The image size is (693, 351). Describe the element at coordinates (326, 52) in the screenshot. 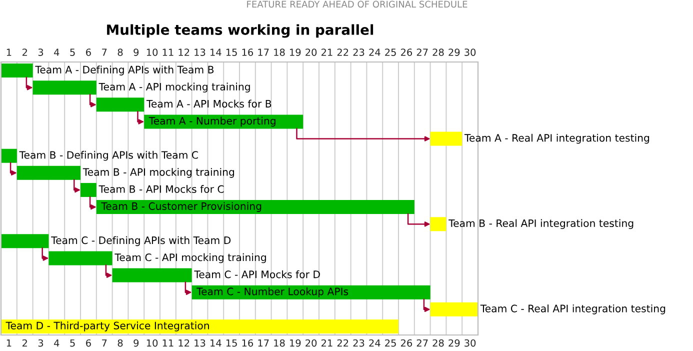

I see `text: 21` at that location.